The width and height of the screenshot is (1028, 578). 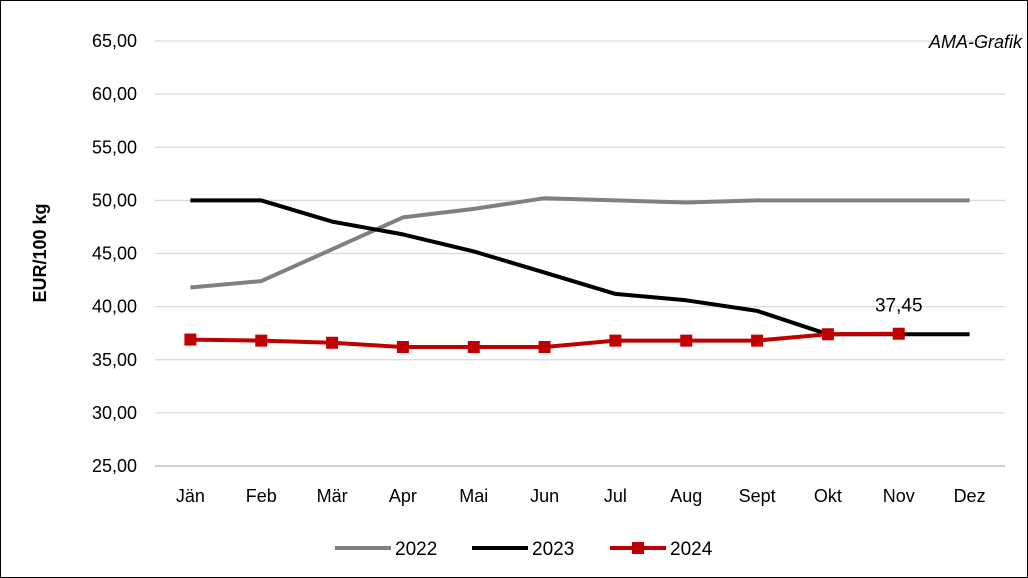 I want to click on x-tick-label: Mai, so click(x=473, y=496).